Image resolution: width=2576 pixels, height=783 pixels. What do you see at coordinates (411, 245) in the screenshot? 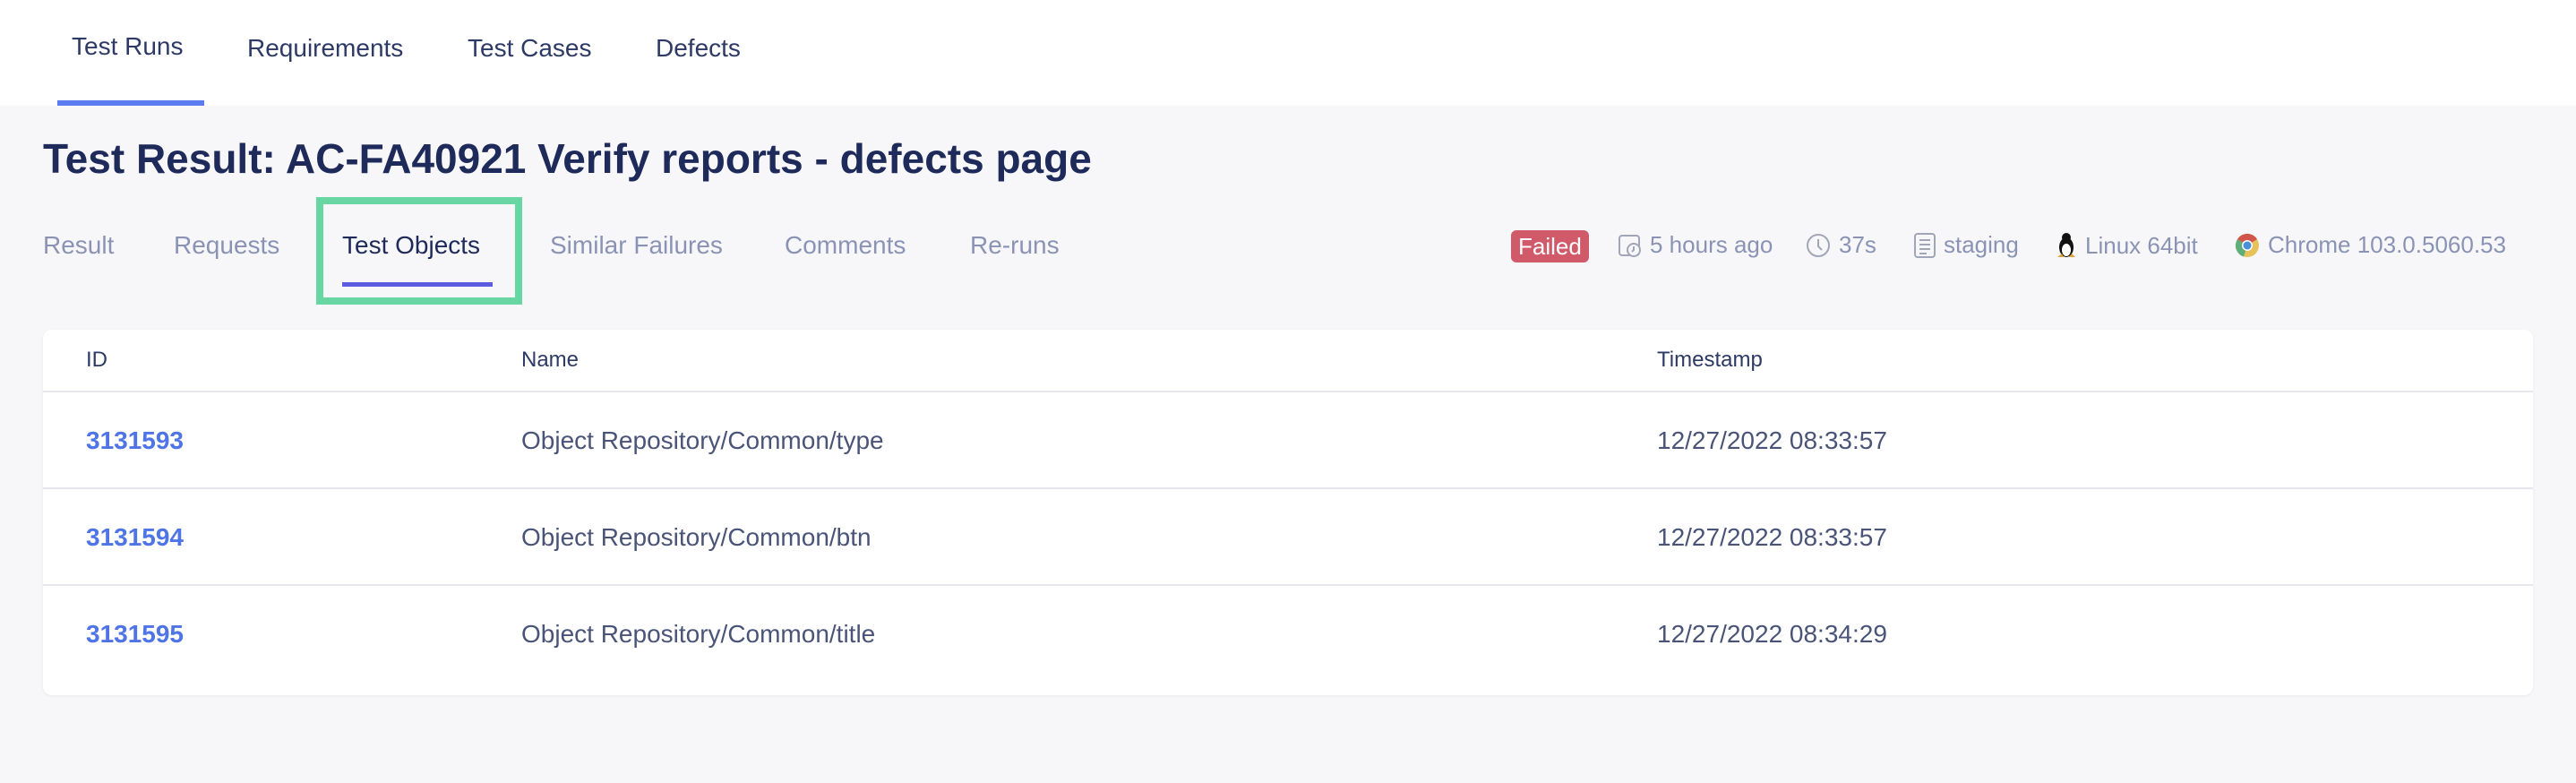
I see `subtab-test-objects: Test Objects` at bounding box center [411, 245].